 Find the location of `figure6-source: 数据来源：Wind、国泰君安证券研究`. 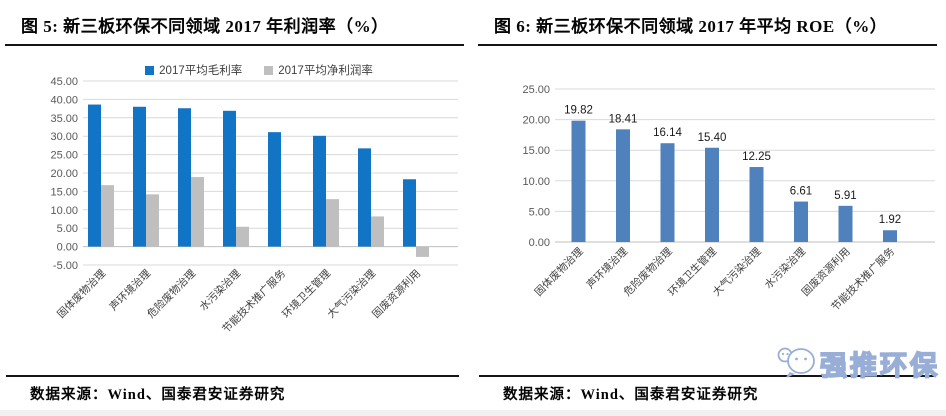

figure6-source: 数据来源：Wind、国泰君安证券研究 is located at coordinates (707, 389).